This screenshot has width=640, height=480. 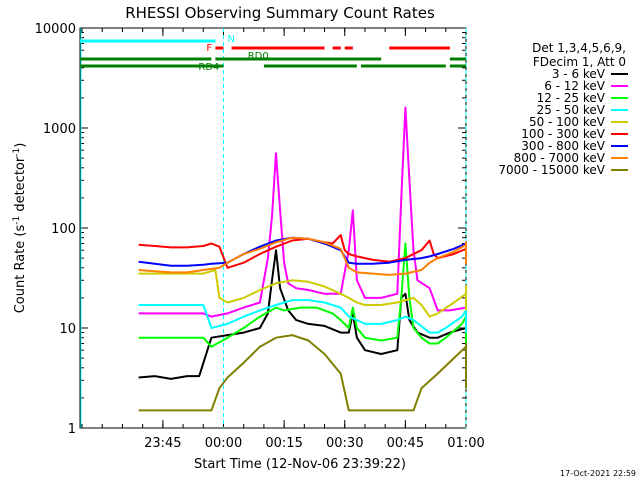 What do you see at coordinates (567, 122) in the screenshot?
I see `legend-entry: 50 - 100 keV` at bounding box center [567, 122].